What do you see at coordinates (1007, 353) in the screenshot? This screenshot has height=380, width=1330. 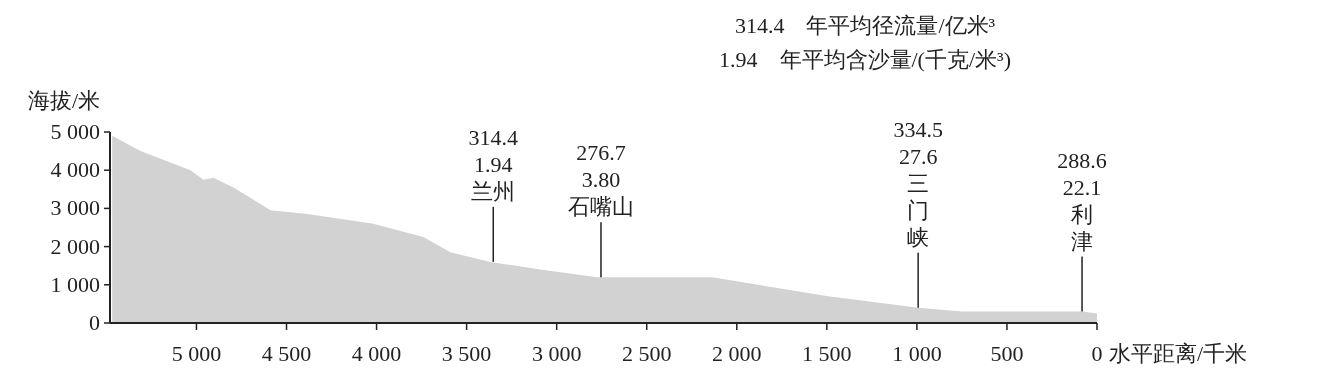 I see `x-tick-label: 500` at bounding box center [1007, 353].